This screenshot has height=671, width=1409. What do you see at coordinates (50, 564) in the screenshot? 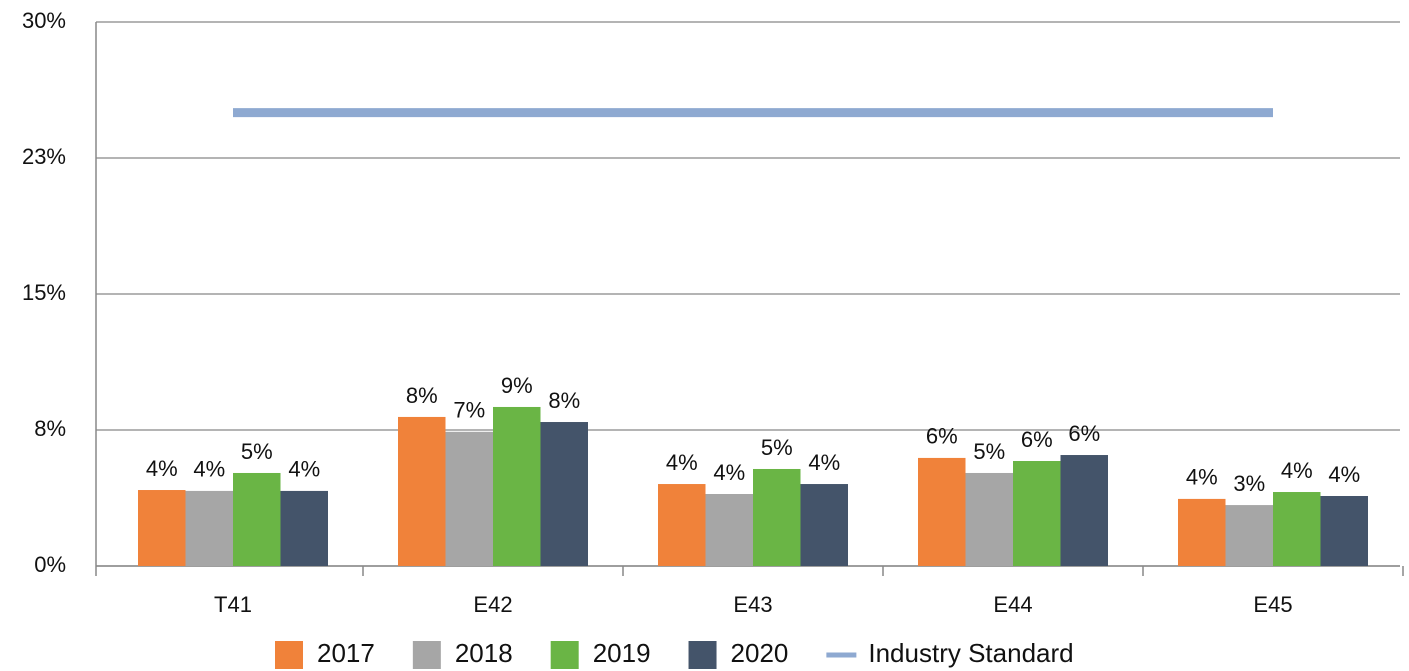
I see `y-tick-label: 0%` at bounding box center [50, 564].